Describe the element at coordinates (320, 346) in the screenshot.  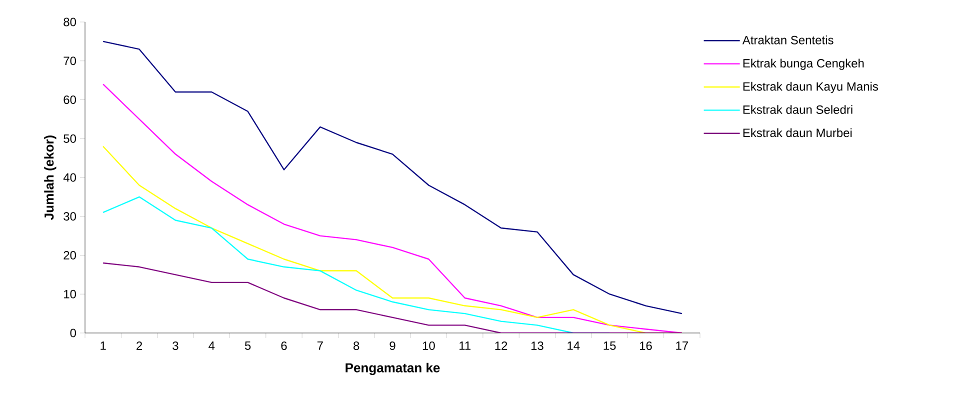
I see `x-tick-label: 7` at that location.